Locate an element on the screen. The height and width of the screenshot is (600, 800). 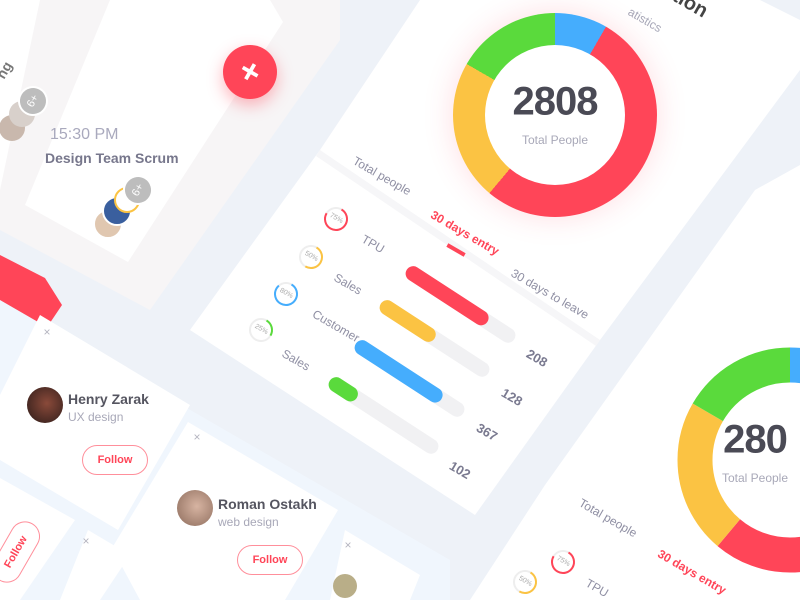
donut-total: 2808 is located at coordinates (555, 101).